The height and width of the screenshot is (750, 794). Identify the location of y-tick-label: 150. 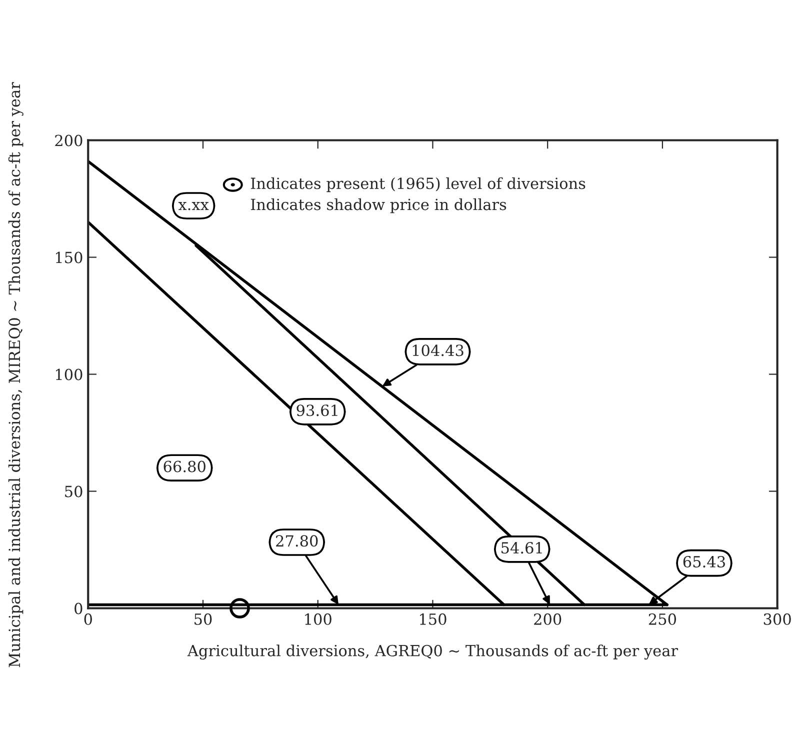
(69, 258).